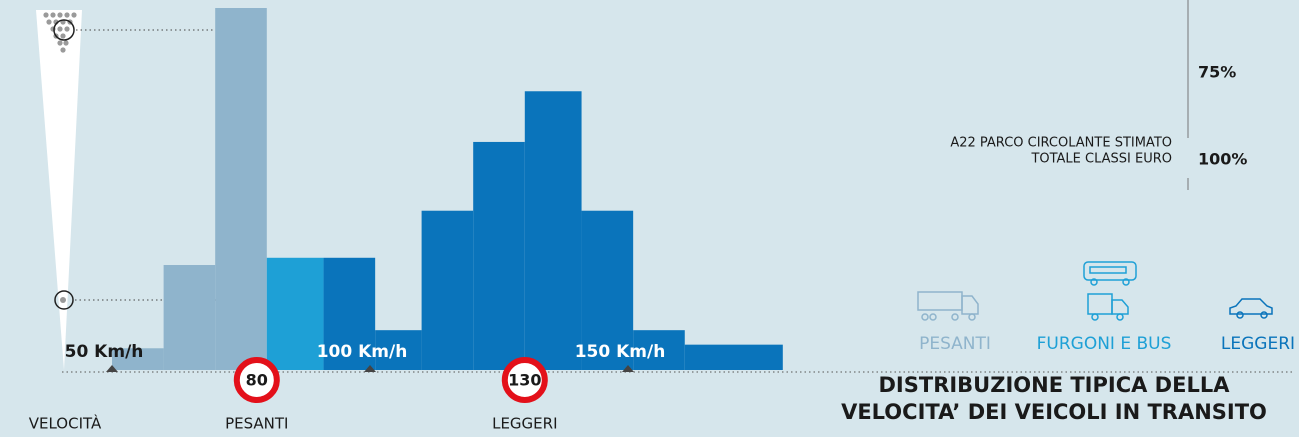 This screenshot has width=1299, height=437. I want to click on legend-label: PESANTI, so click(955, 344).